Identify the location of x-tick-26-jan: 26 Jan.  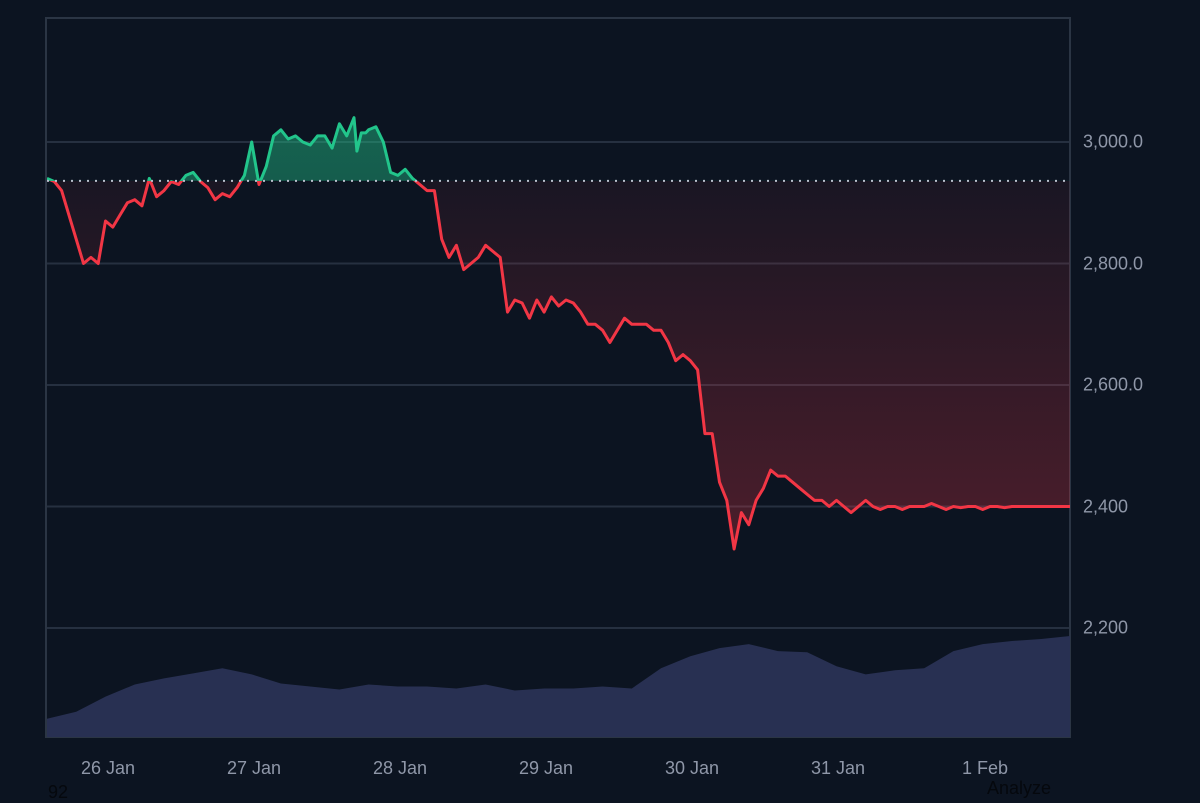
(108, 768).